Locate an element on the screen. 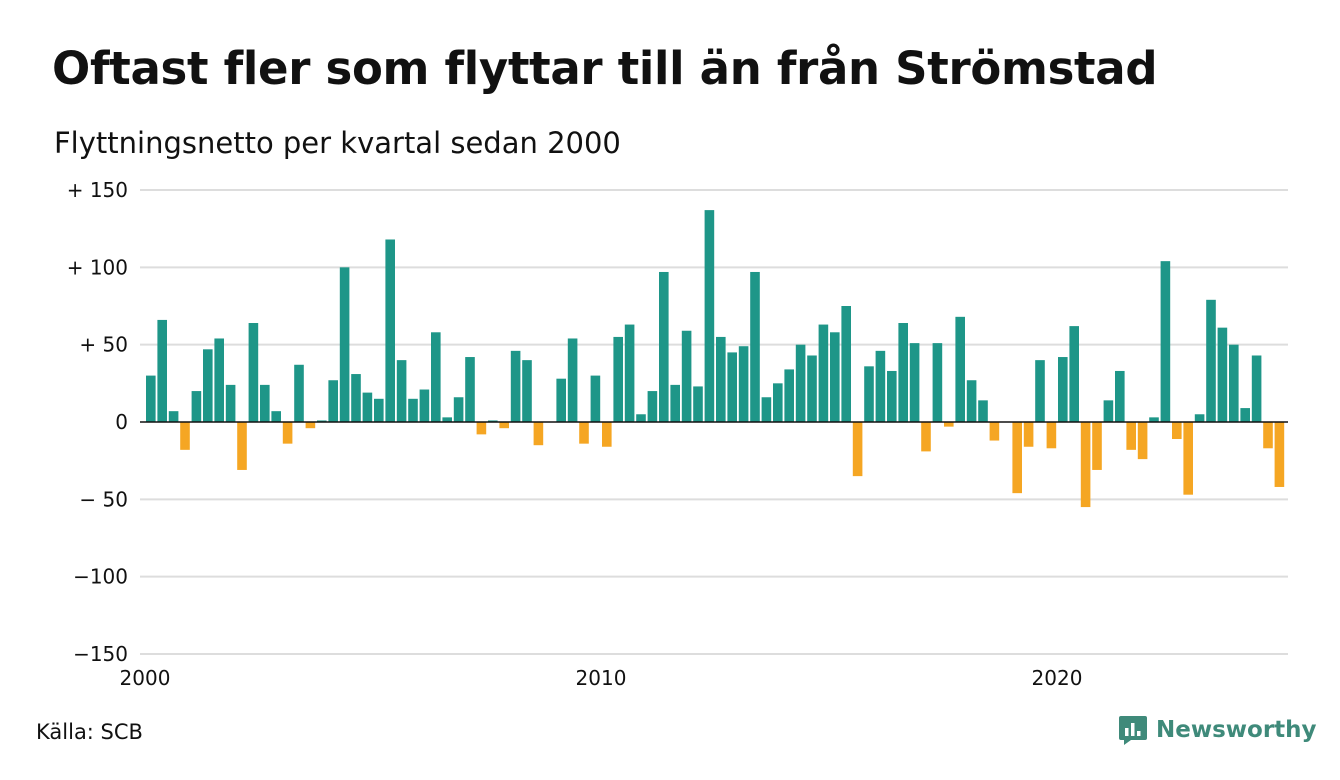 This screenshot has width=1340, height=780. y-tick-label: + 100 is located at coordinates (97, 267).